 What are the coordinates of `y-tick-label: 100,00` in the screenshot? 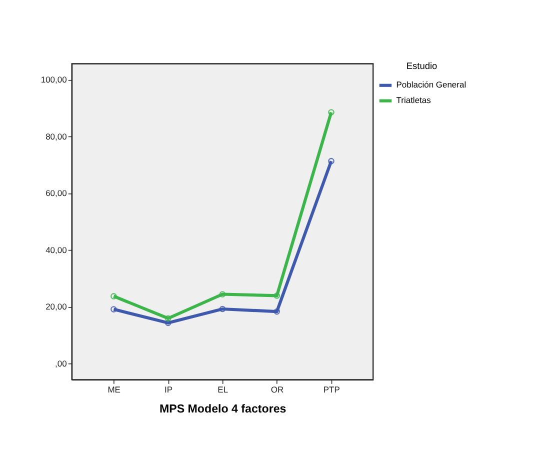 It's located at (54, 79).